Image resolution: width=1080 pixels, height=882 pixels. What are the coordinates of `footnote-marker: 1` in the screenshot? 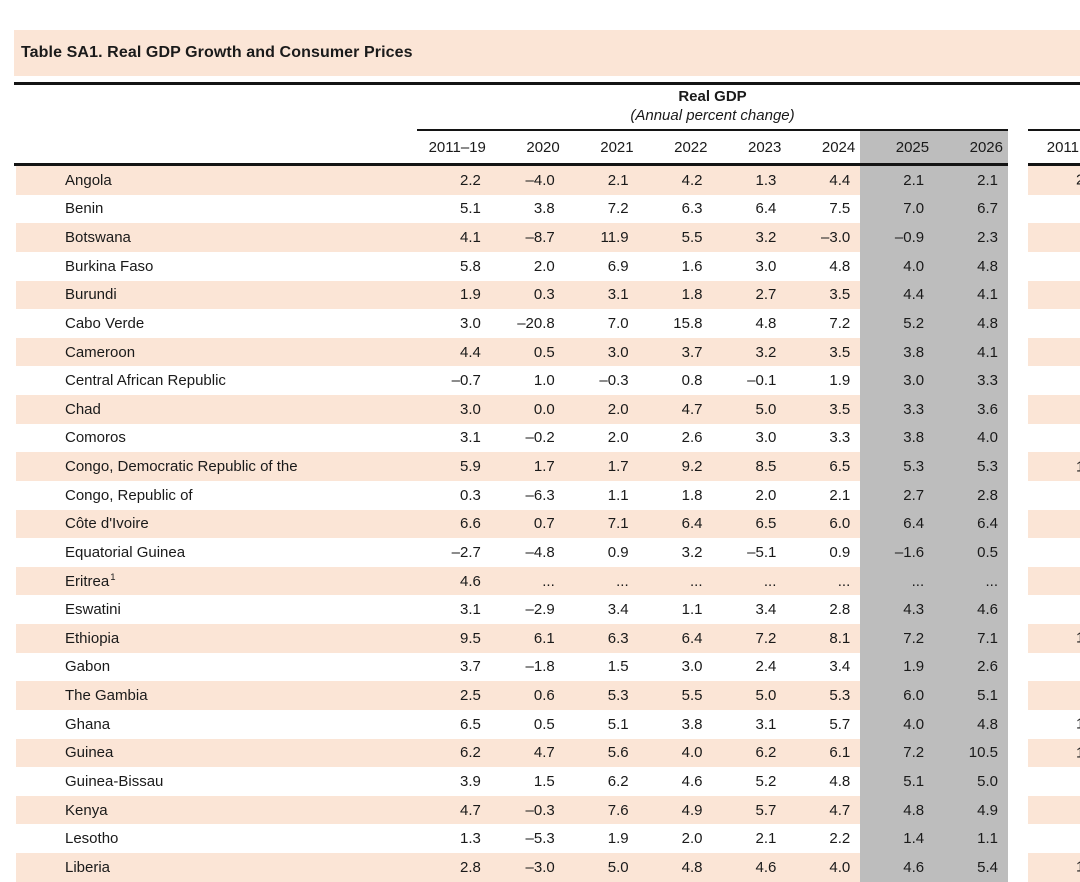 It's located at (113, 577).